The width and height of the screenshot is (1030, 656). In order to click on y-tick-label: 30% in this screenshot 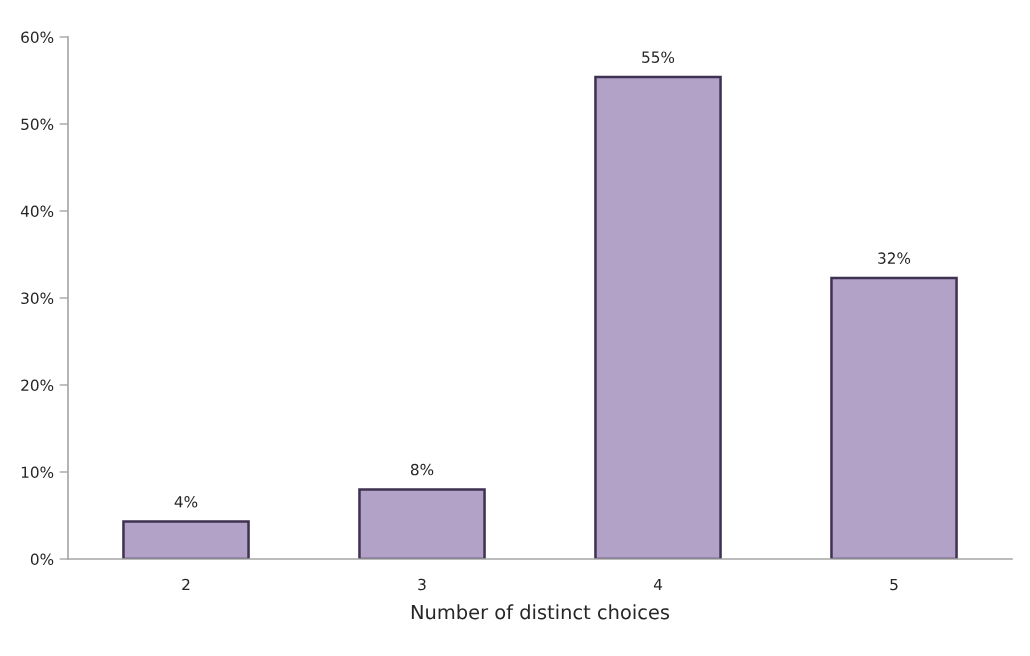, I will do `click(37, 298)`.